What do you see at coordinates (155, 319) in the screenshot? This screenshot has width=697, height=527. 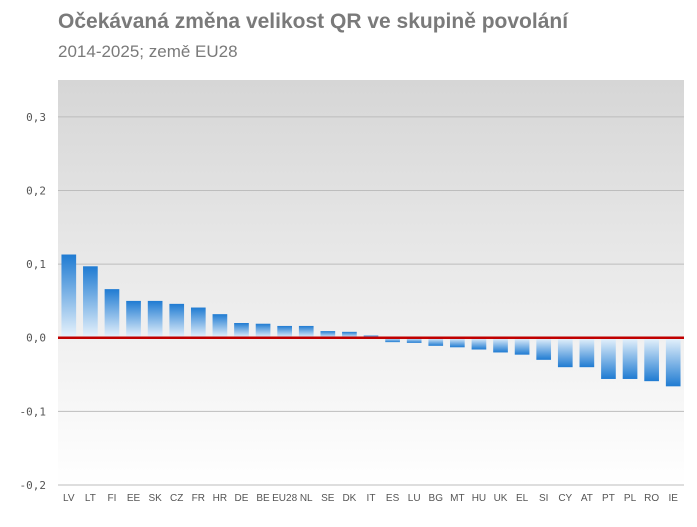 I see `bar-sk` at bounding box center [155, 319].